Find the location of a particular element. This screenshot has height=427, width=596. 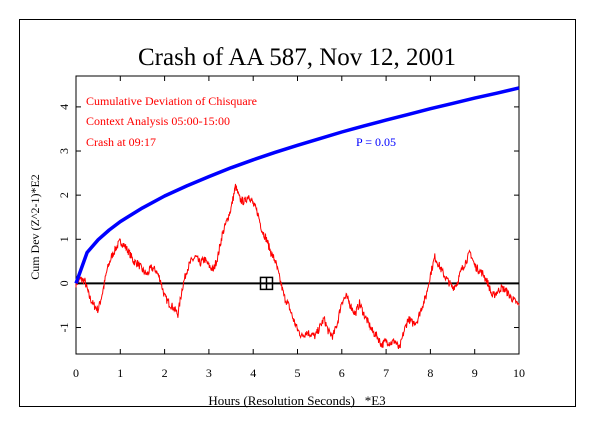

x-tick-label: 10 is located at coordinates (519, 373).